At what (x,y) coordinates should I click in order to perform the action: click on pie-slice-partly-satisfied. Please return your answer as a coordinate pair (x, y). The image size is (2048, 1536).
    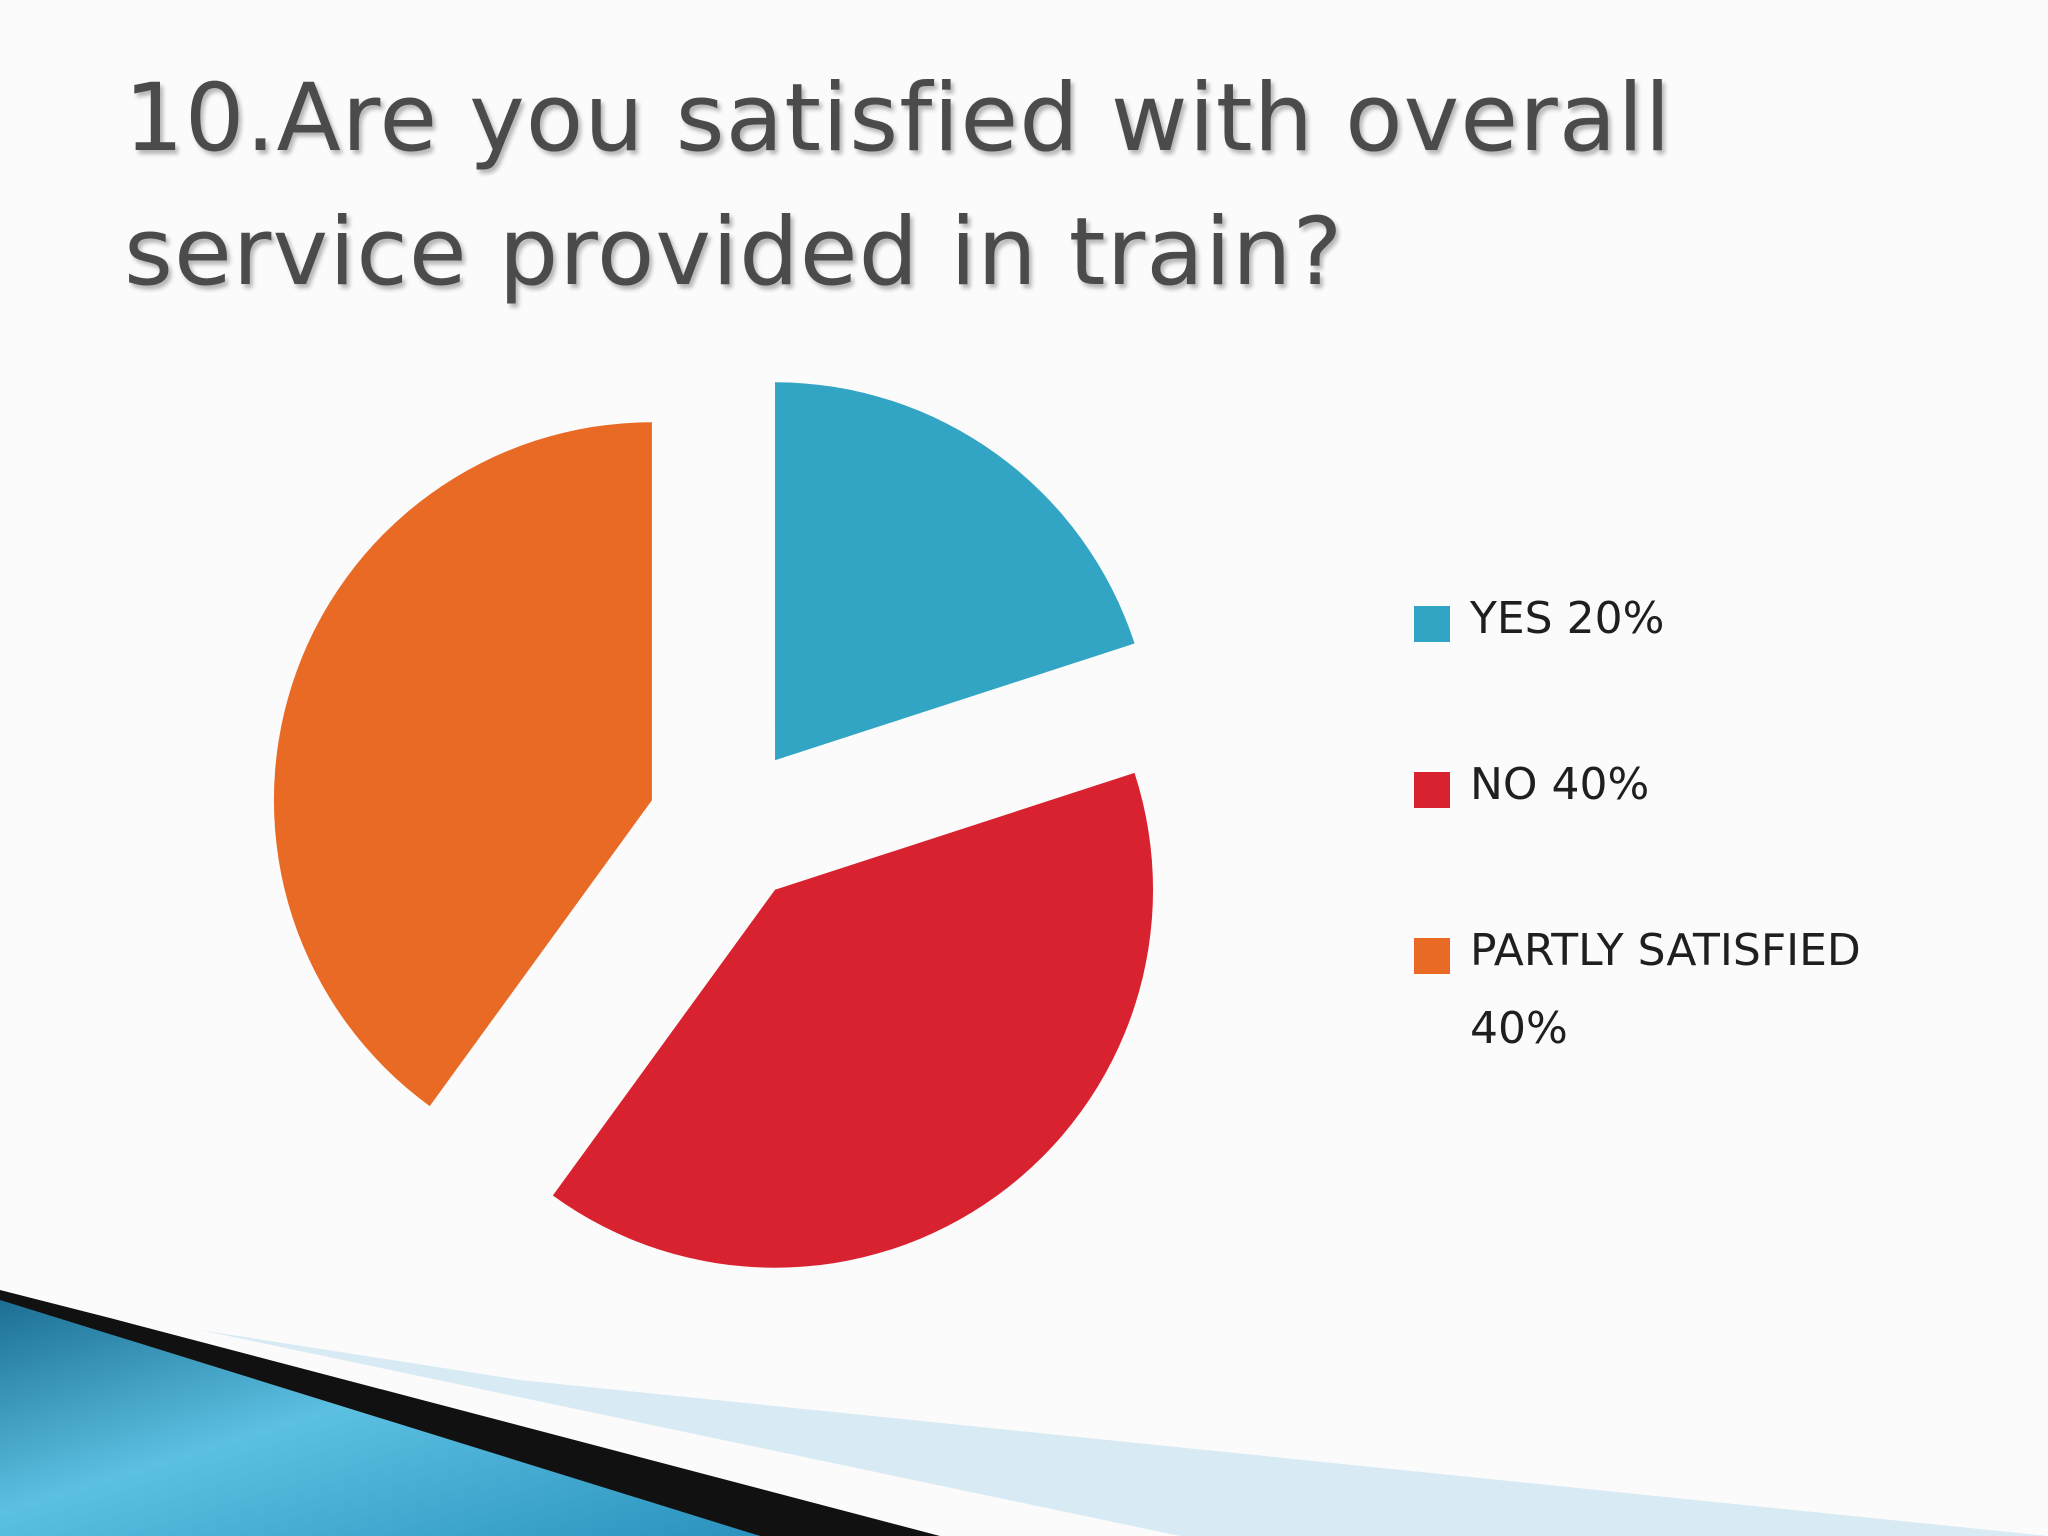
    Looking at the image, I should click on (462, 764).